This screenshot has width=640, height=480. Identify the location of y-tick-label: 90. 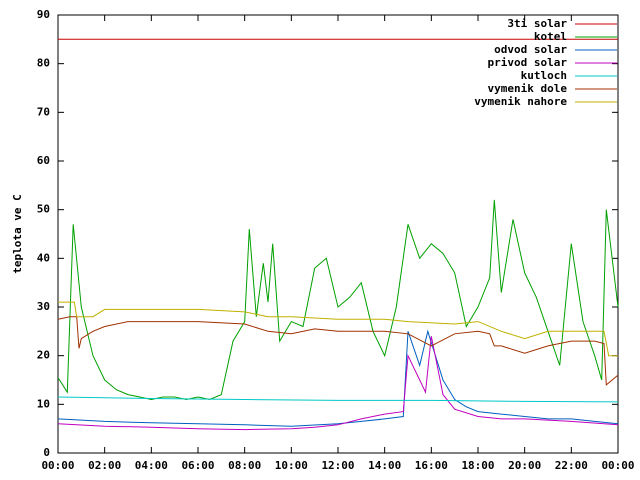
(43, 14).